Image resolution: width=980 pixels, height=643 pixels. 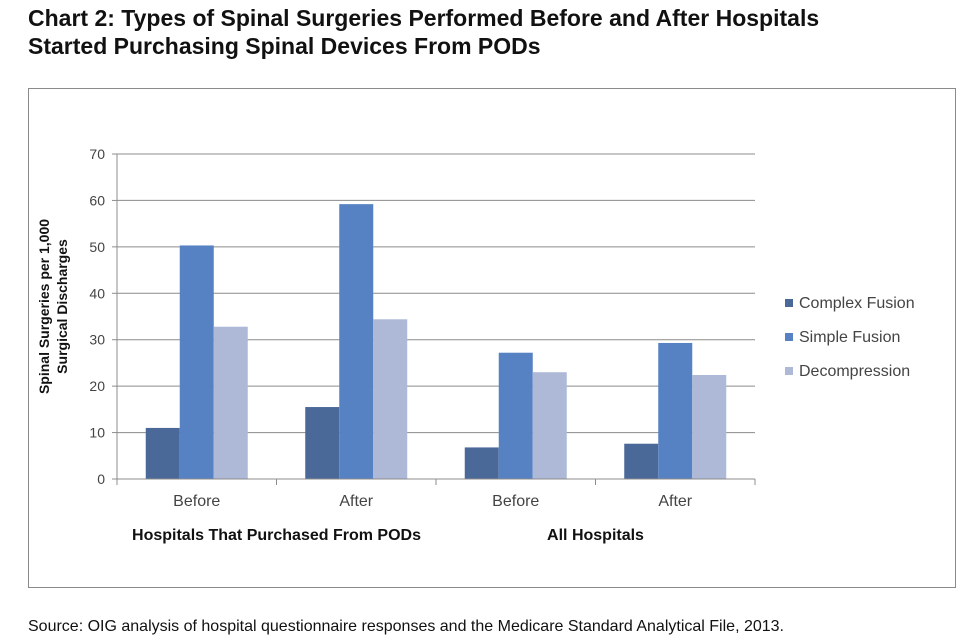 I want to click on y-tick-label: 60, so click(x=97, y=200).